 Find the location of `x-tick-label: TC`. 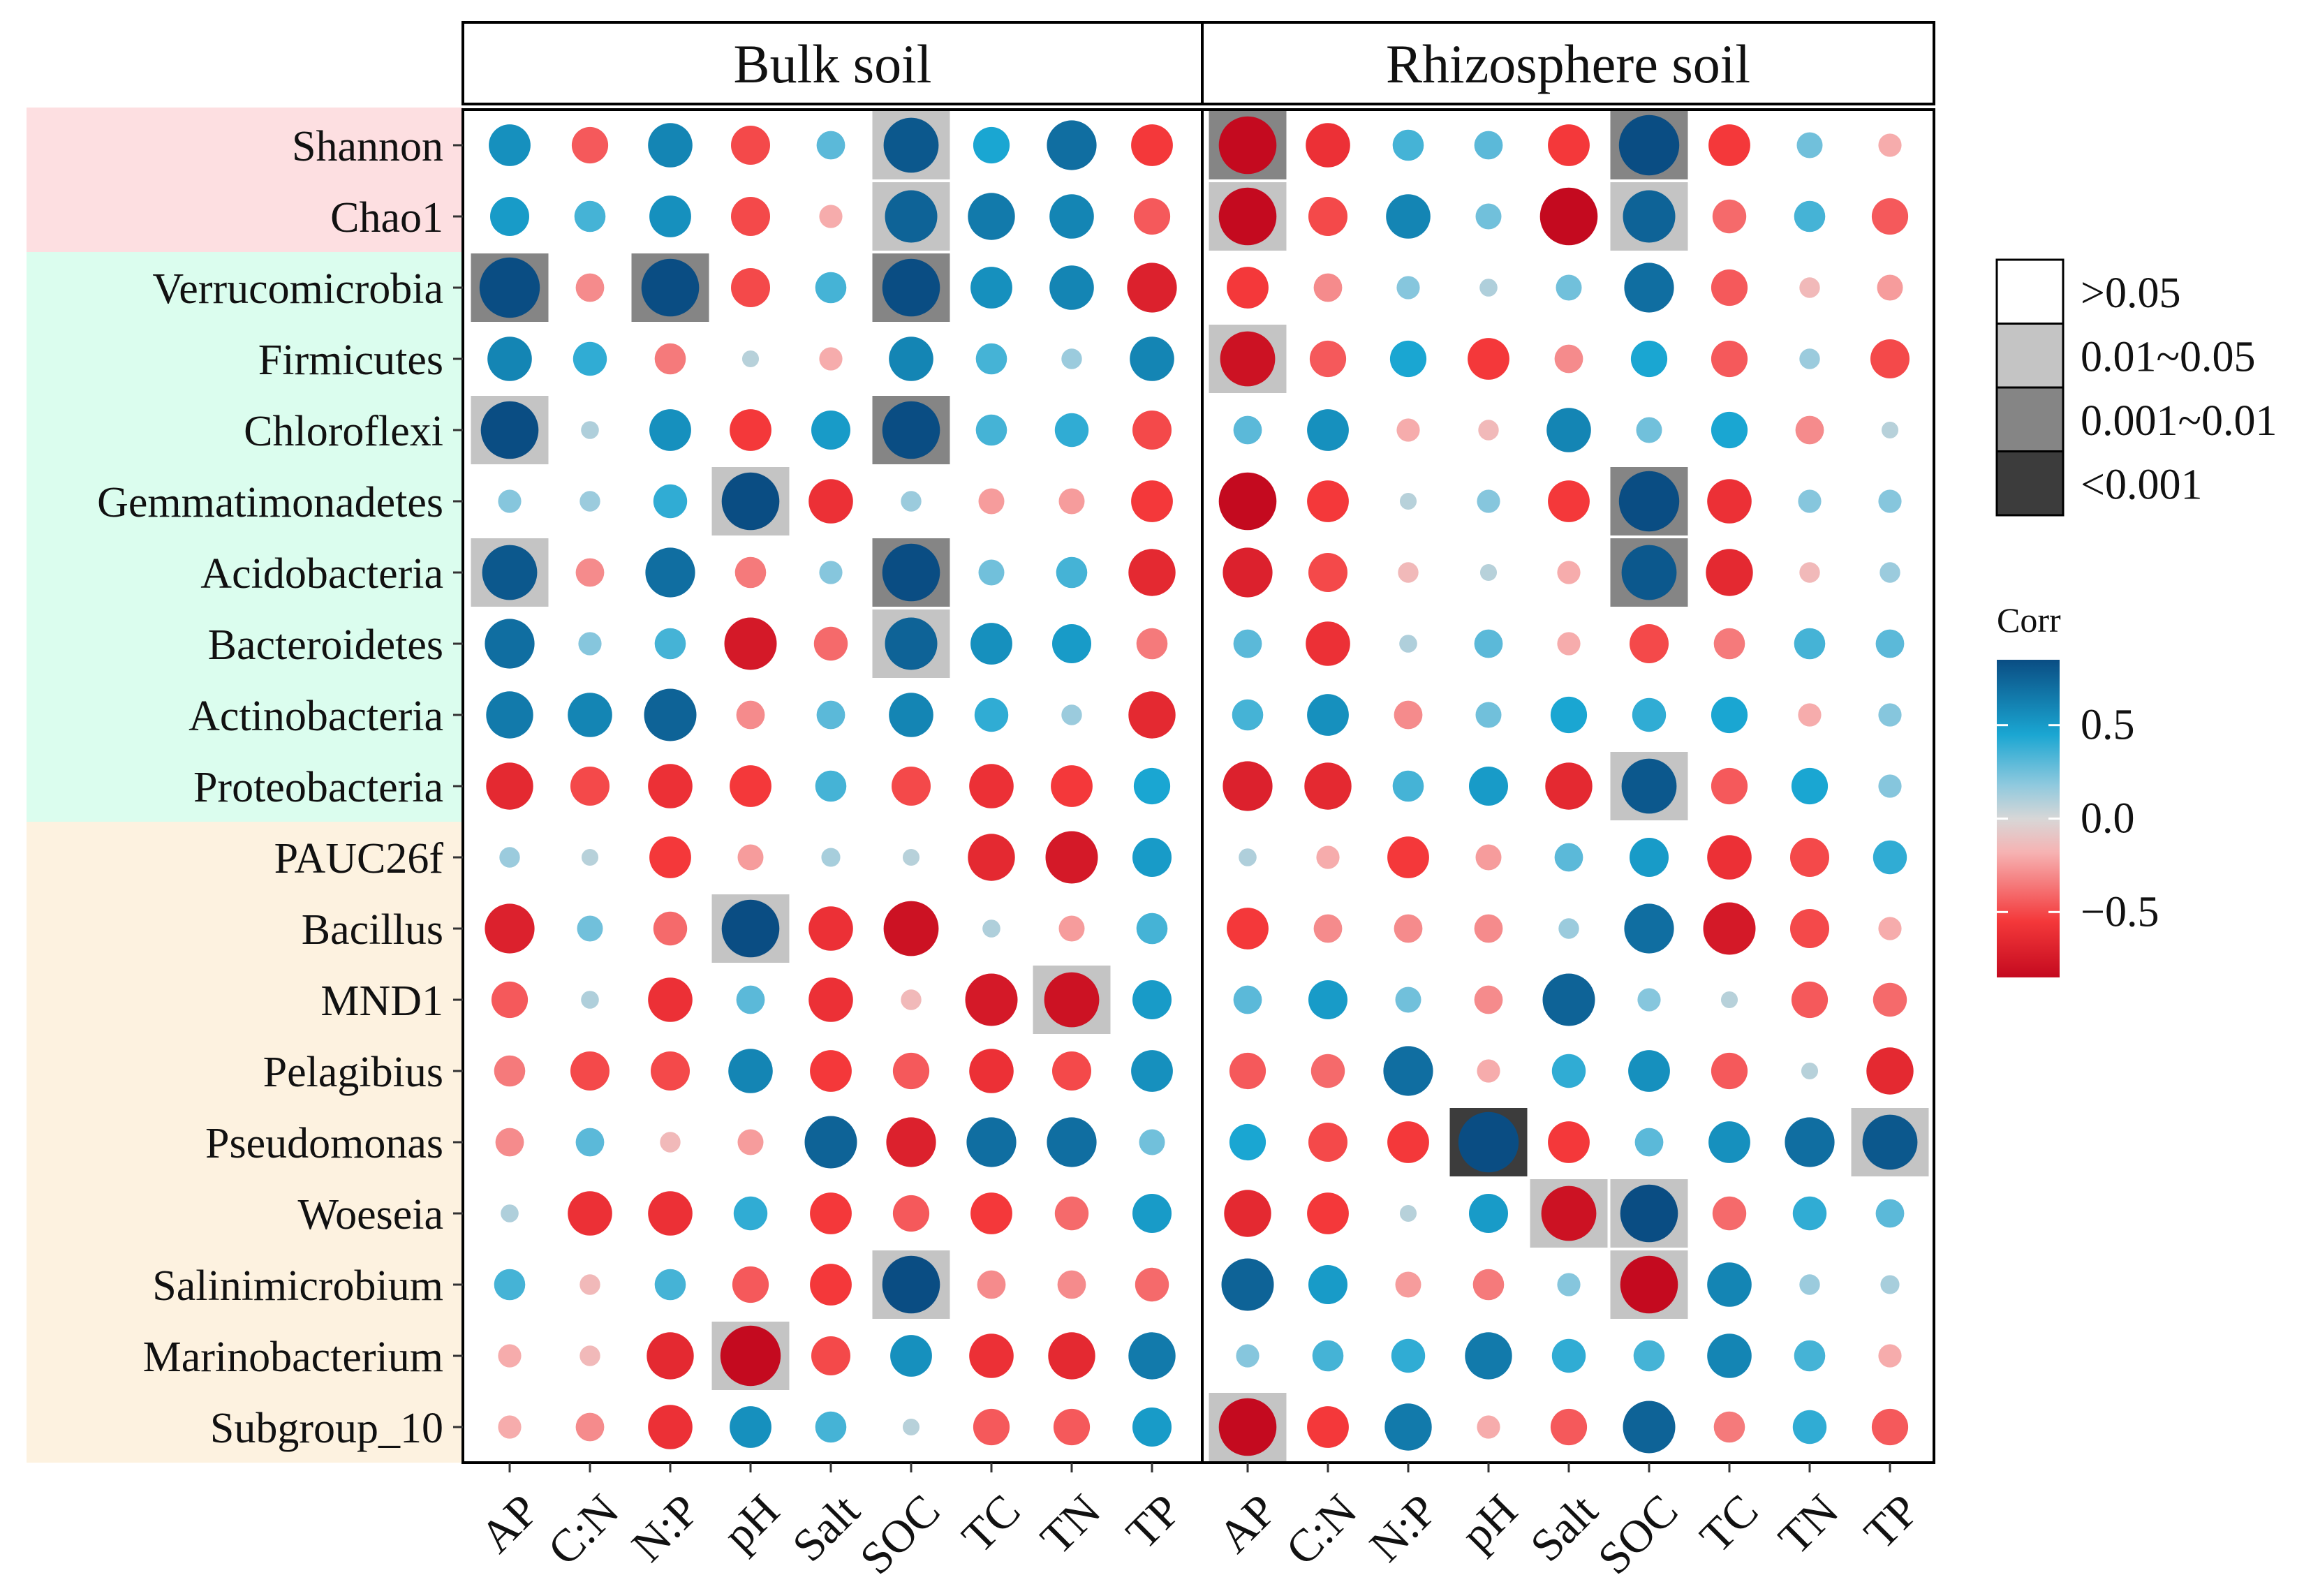

x-tick-label: TC is located at coordinates (1729, 1523).